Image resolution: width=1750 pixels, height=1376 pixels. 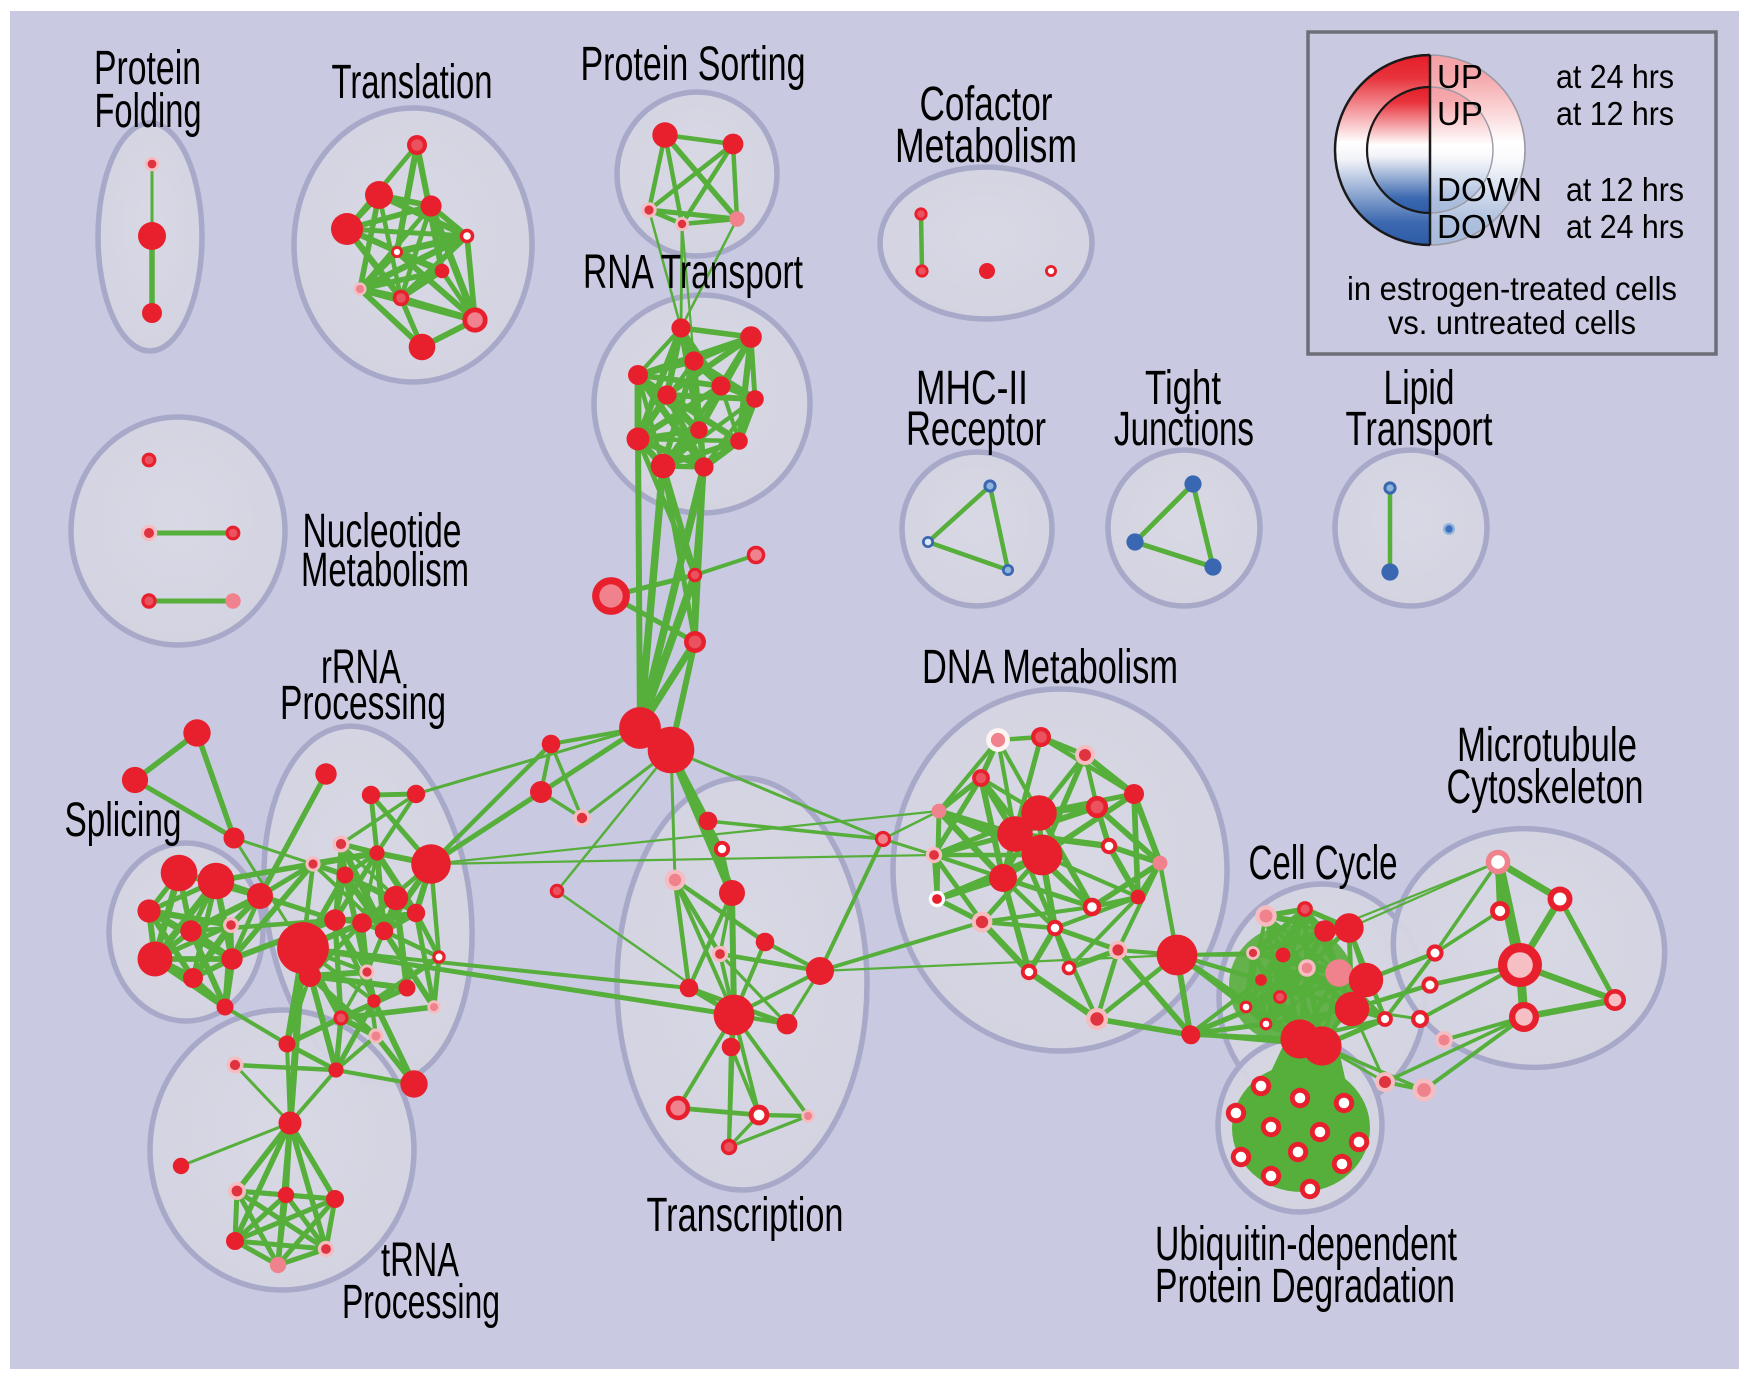 What do you see at coordinates (972, 388) in the screenshot?
I see `svg-text: MHC-II` at bounding box center [972, 388].